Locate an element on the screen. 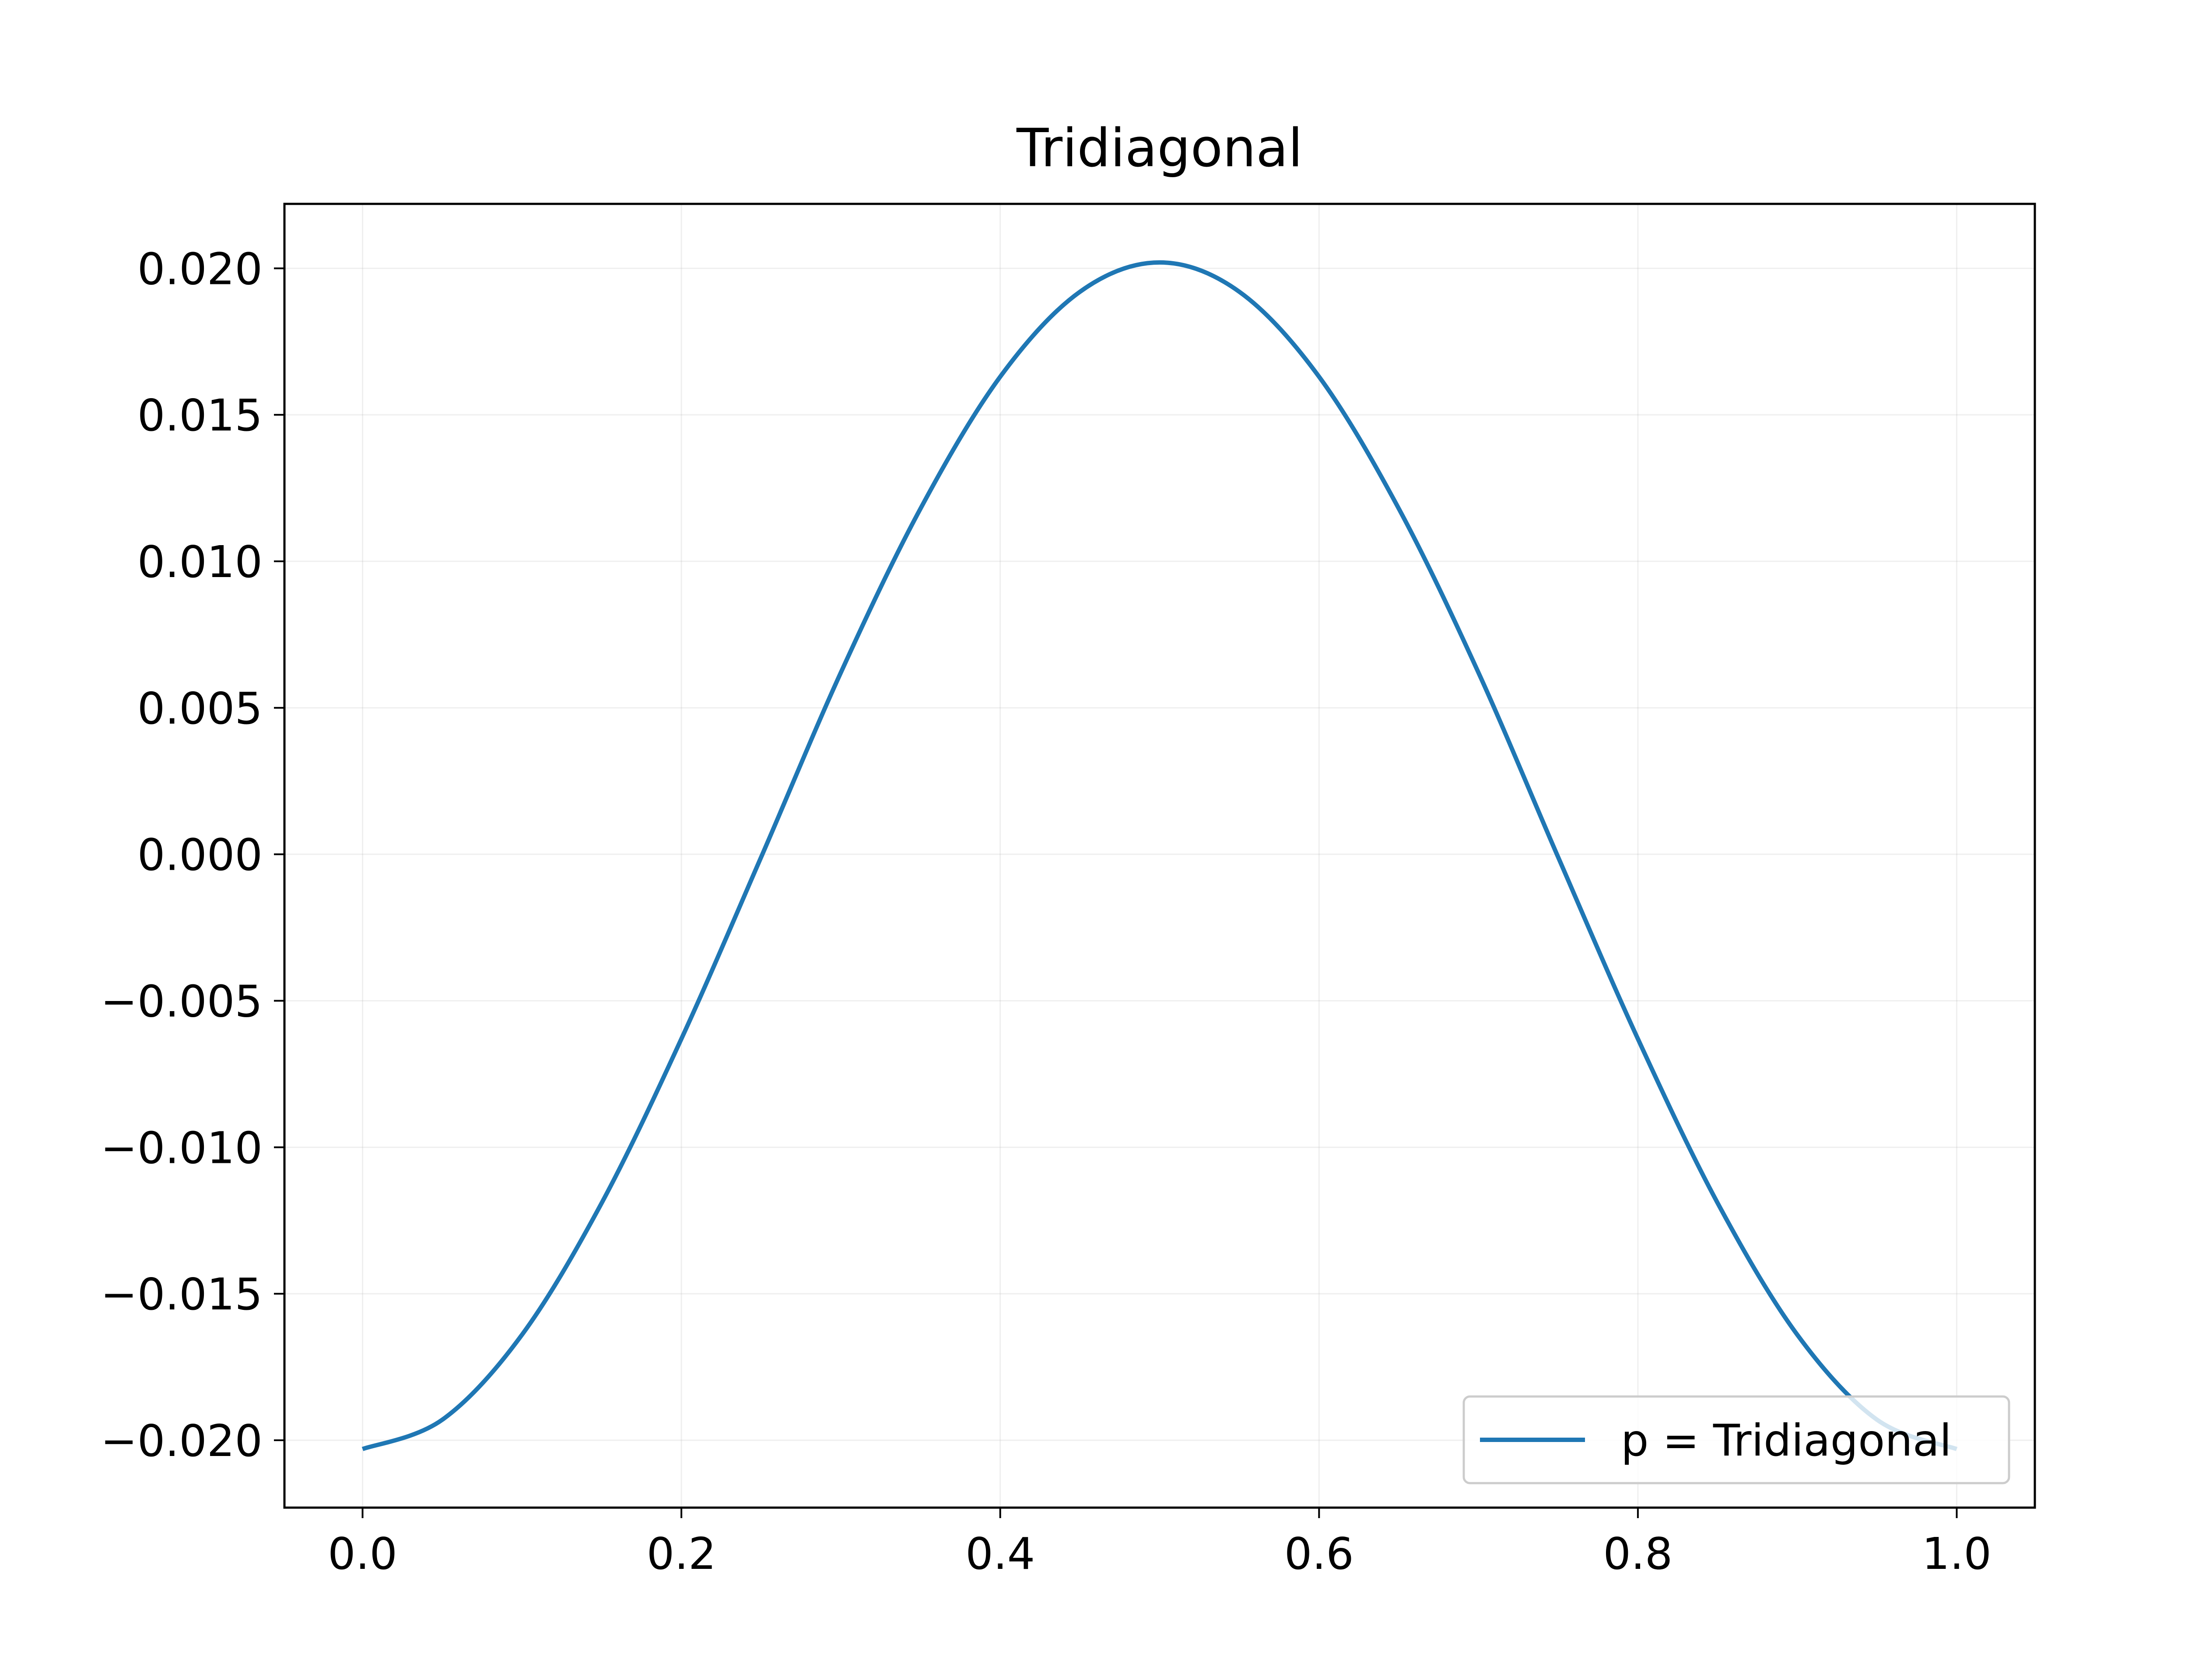 Image resolution: width=2188 pixels, height=1680 pixels. legend-box is located at coordinates (1736, 1439).